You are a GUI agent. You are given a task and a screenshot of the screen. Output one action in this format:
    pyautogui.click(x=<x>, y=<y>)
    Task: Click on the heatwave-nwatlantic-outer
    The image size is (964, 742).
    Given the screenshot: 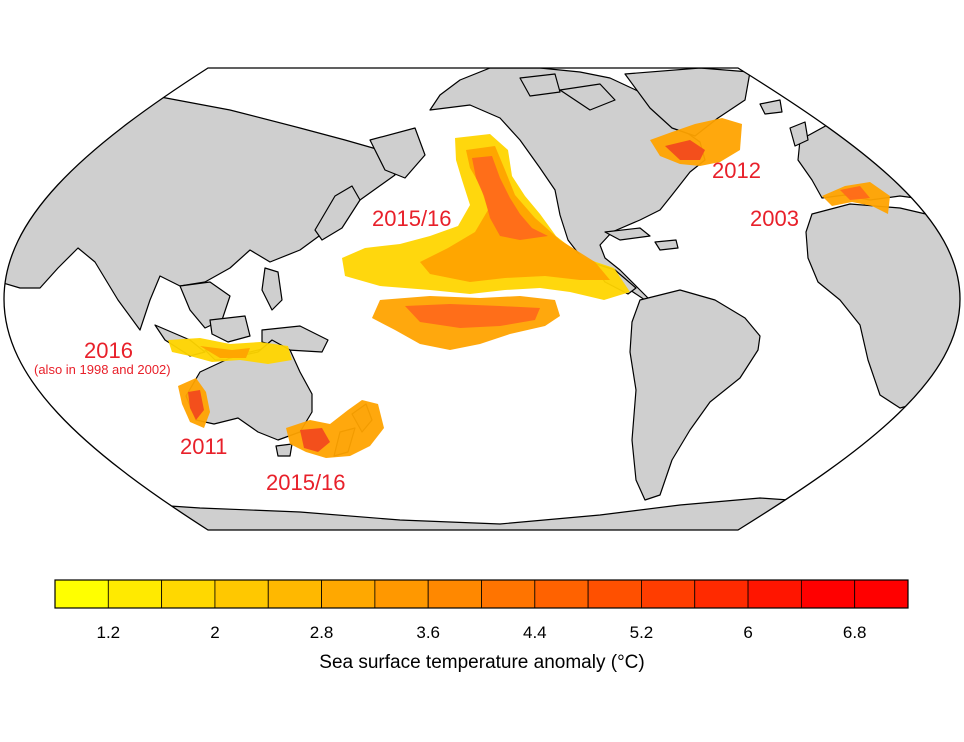 What is the action you would take?
    pyautogui.click(x=696, y=142)
    